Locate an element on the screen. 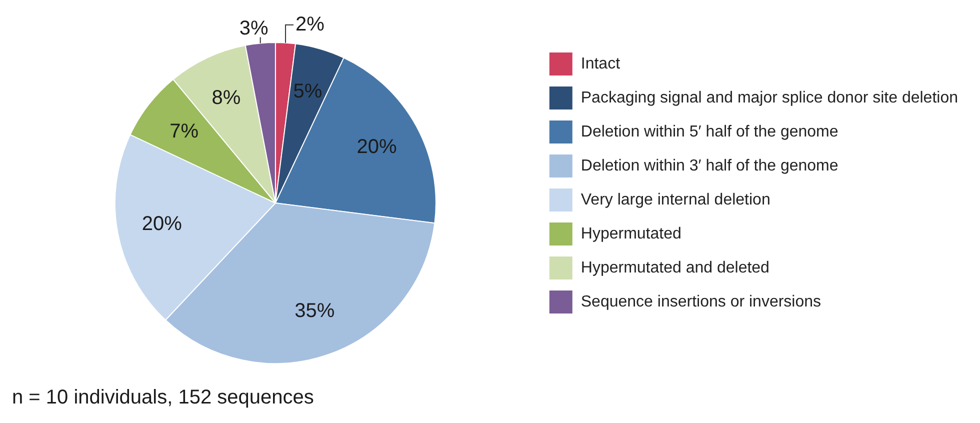  data-label: 5% is located at coordinates (307, 91).